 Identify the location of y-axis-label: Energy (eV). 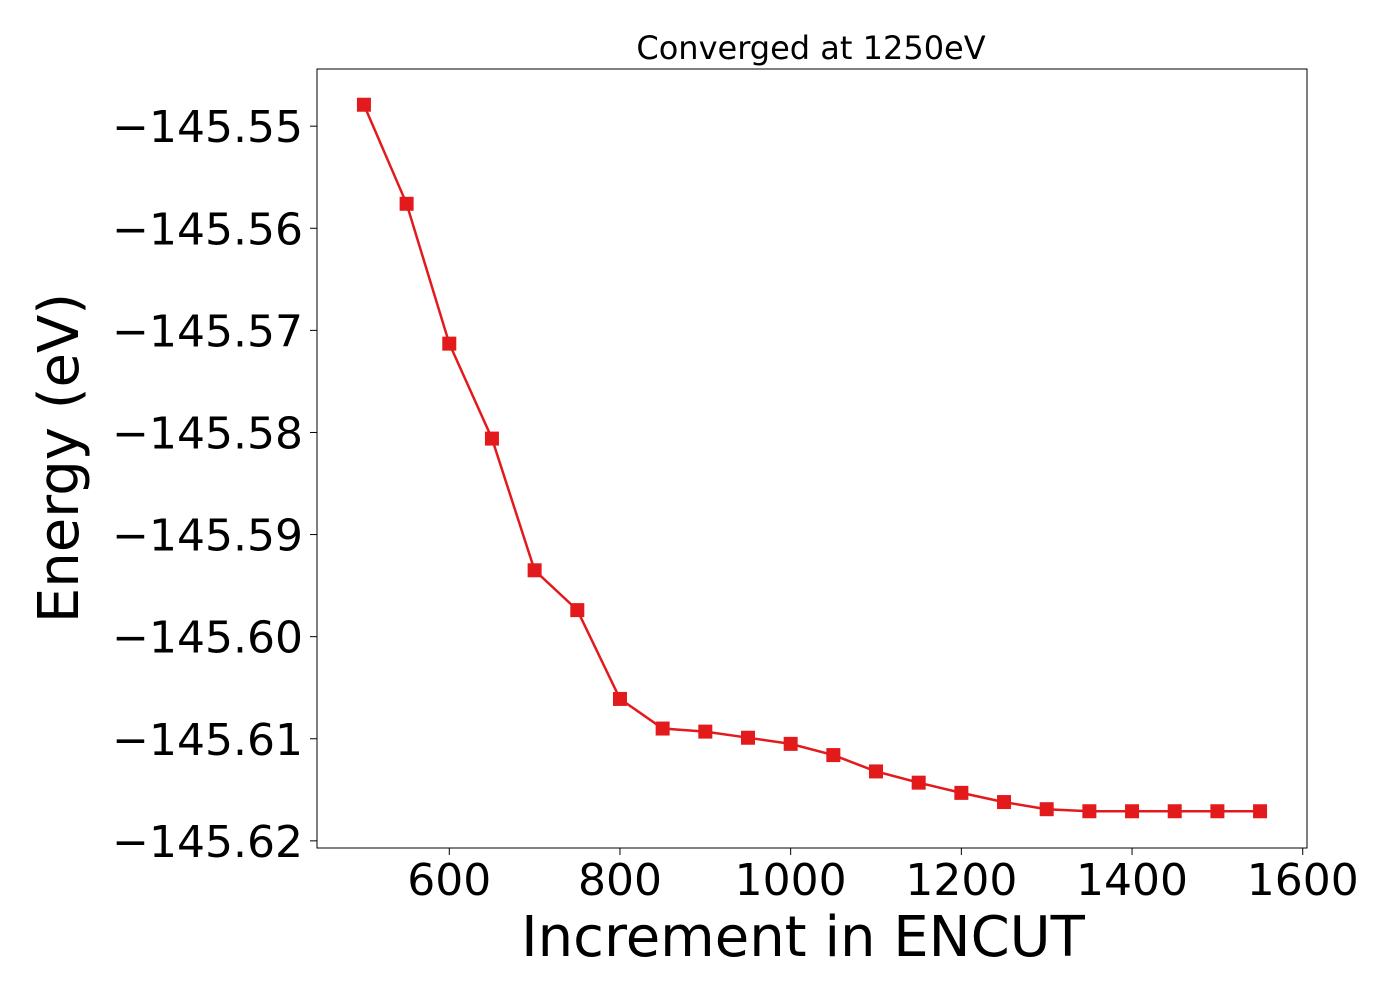
(59, 458).